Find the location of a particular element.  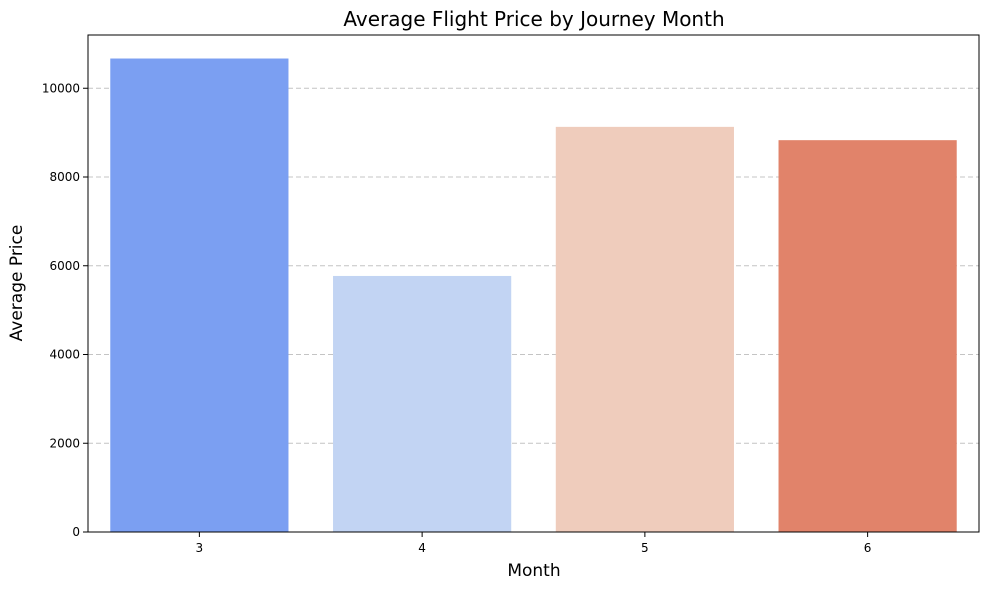

y-tick-label: 10000 is located at coordinates (61, 88).